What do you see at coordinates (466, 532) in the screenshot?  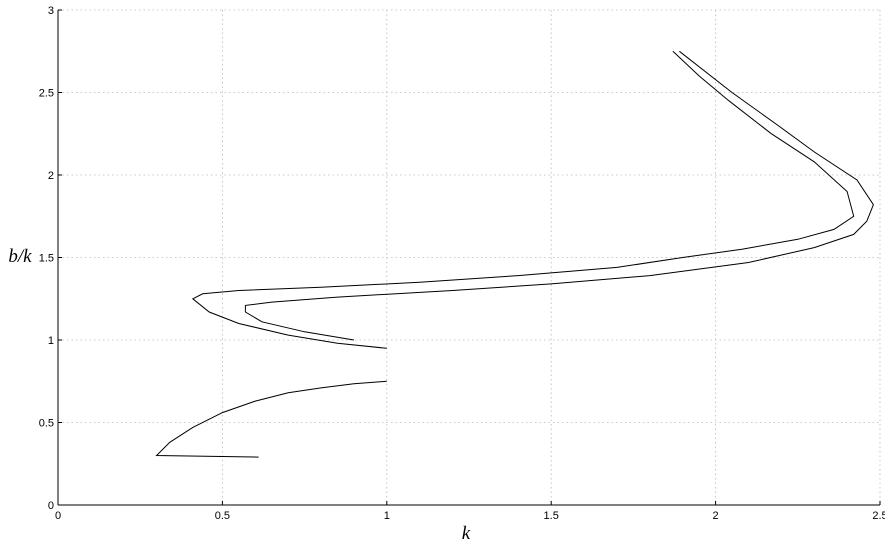 I see `x-axis-label: k` at bounding box center [466, 532].